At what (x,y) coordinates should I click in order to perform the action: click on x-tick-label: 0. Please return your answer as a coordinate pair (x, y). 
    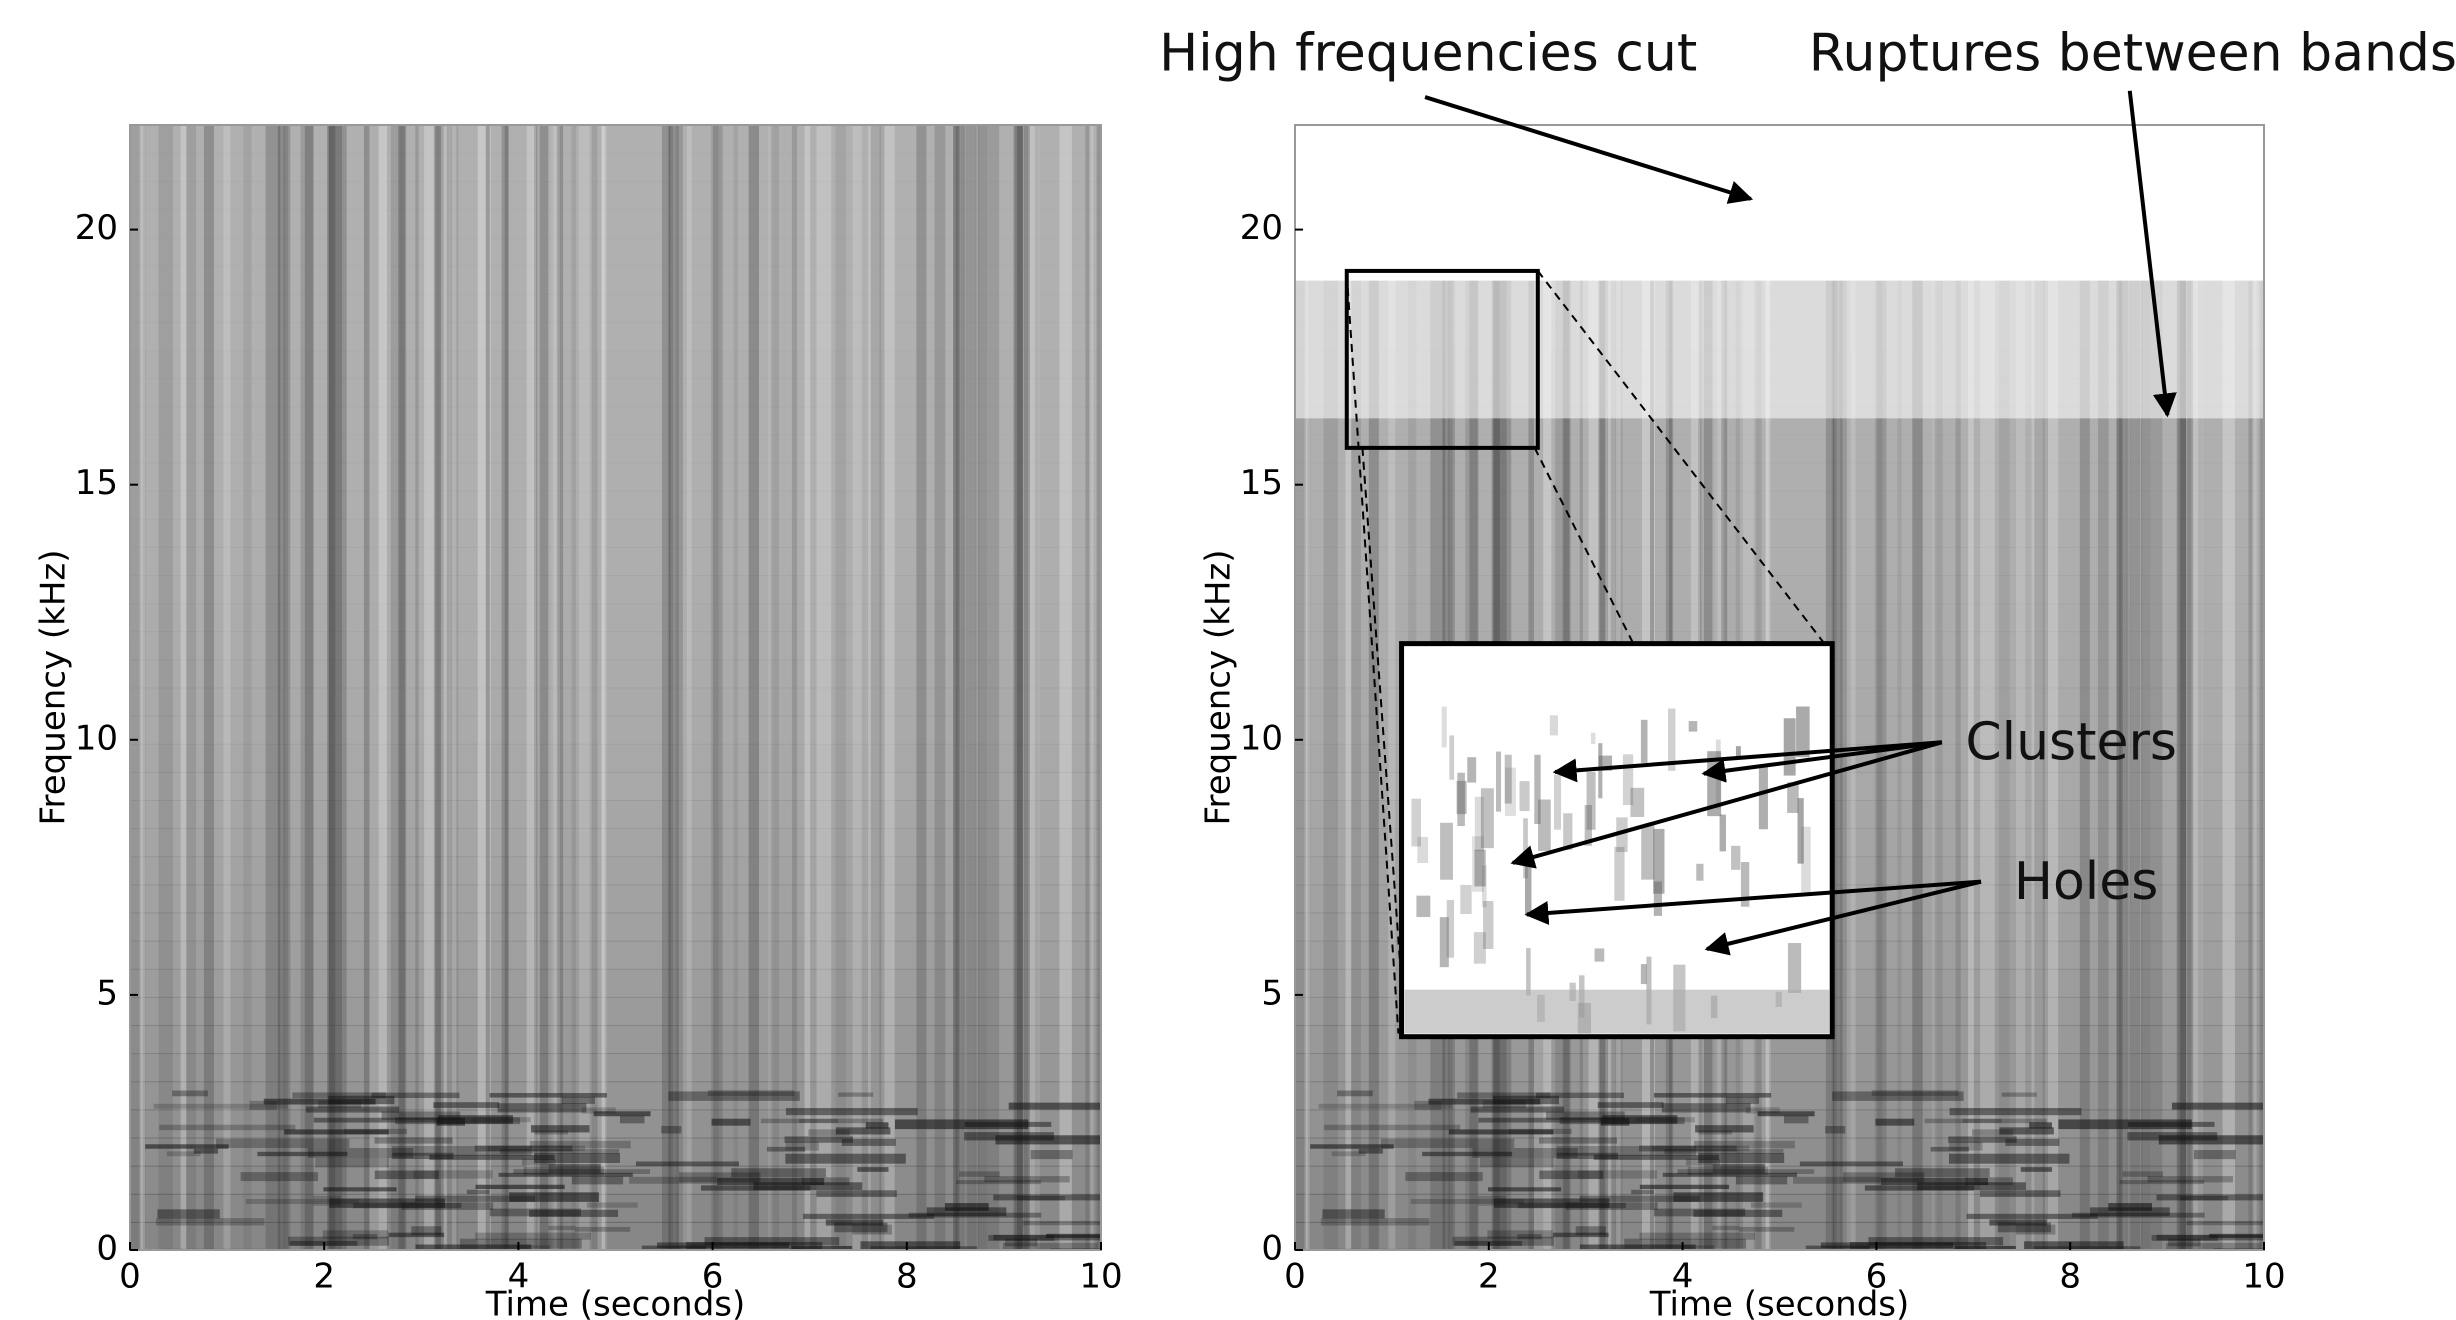
    Looking at the image, I should click on (1295, 1277).